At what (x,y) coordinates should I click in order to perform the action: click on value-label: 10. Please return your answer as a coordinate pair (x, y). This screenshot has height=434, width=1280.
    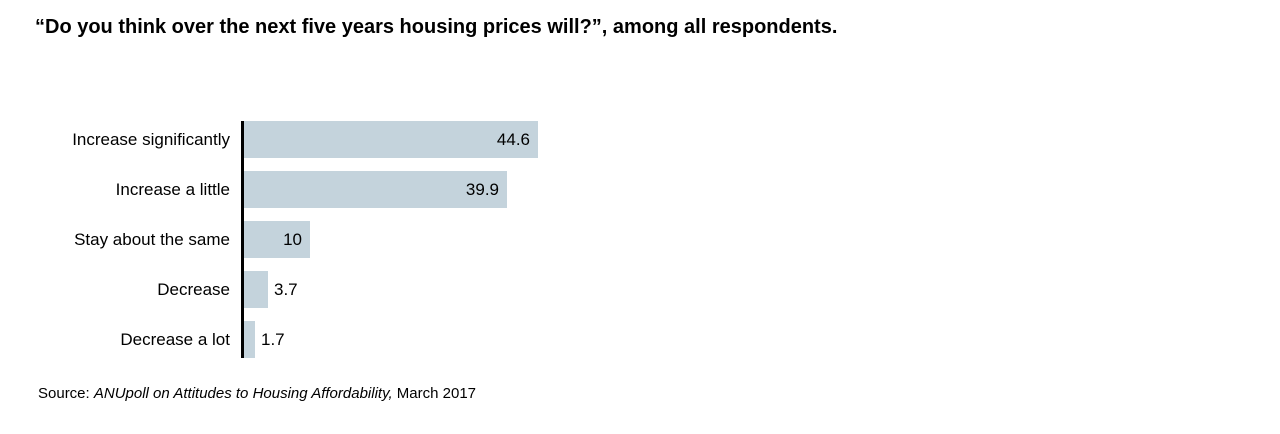
    Looking at the image, I should click on (292, 239).